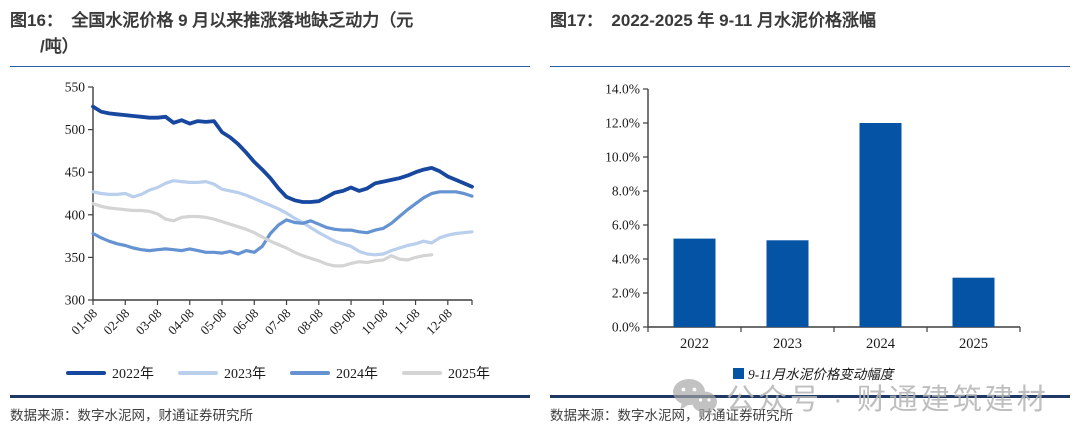 The height and width of the screenshot is (444, 1080). Describe the element at coordinates (626, 327) in the screenshot. I see `y-axis-tick-label: 0.0%` at that location.